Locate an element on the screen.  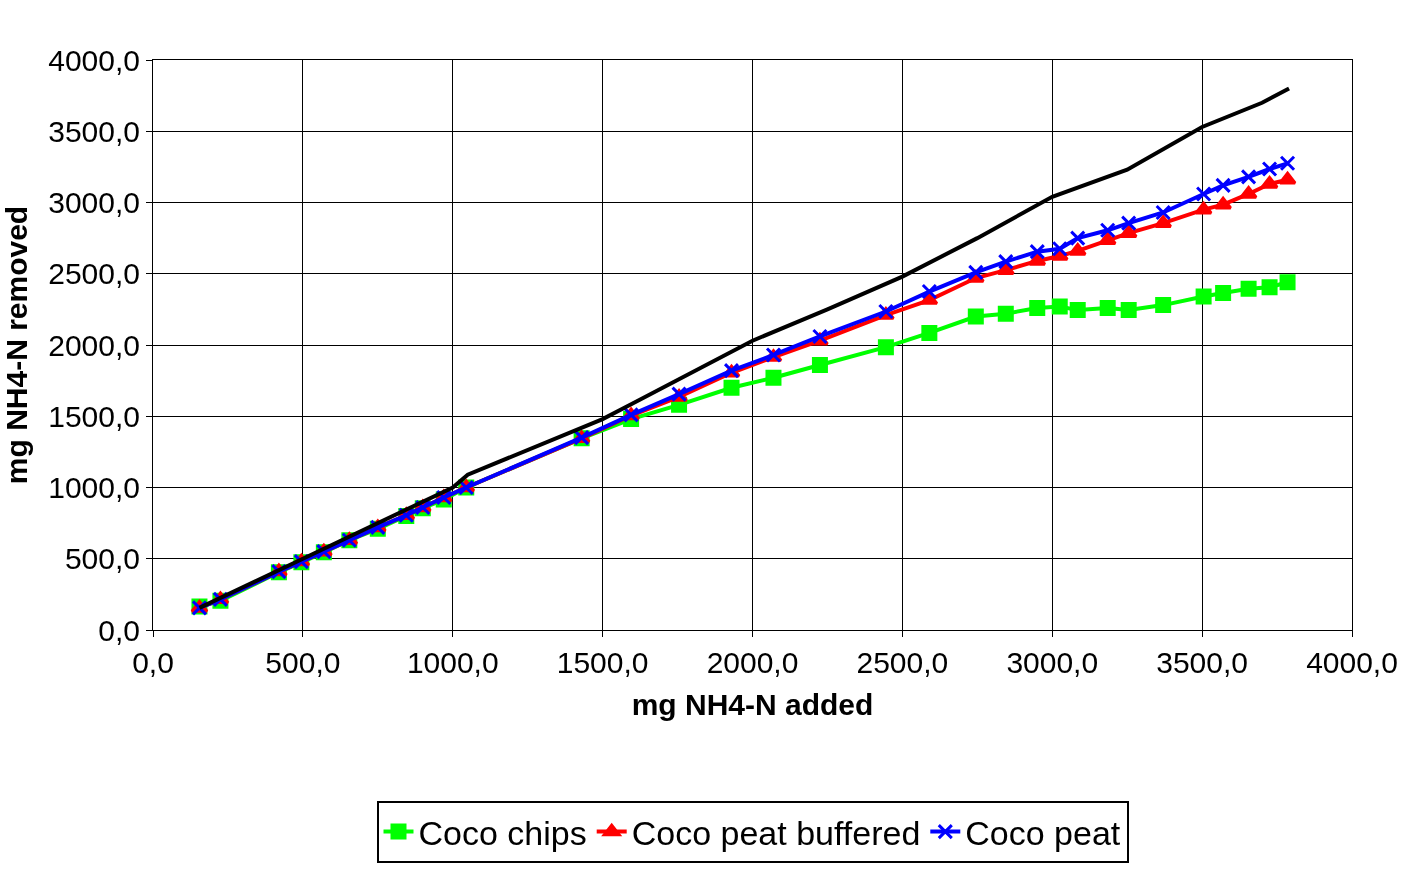
x-tick-label: 500,0 is located at coordinates (303, 662).